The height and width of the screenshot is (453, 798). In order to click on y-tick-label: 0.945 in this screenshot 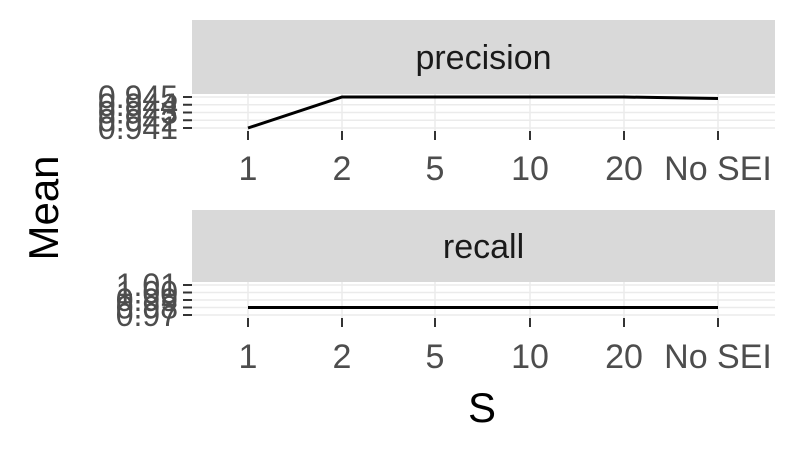, I will do `click(138, 97)`.